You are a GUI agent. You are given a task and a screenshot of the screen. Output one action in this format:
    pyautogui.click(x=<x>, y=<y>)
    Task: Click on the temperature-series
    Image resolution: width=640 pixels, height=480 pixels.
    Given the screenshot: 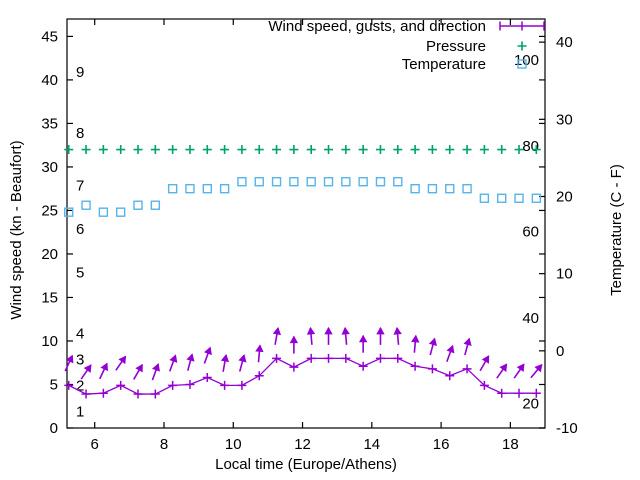 What is the action you would take?
    pyautogui.click(x=303, y=197)
    